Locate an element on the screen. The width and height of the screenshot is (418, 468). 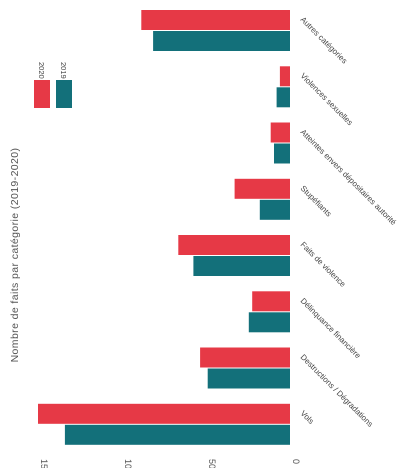
category-label: Atteintes envers dépositaires autorité is located at coordinates (349, 178).